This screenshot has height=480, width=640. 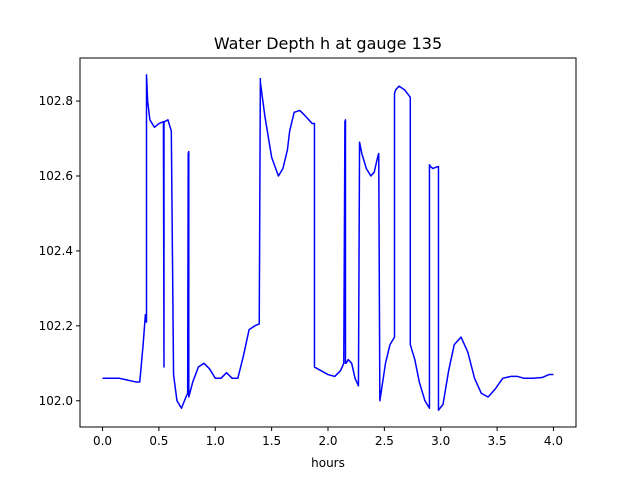 What do you see at coordinates (56, 176) in the screenshot?
I see `y-tick-label: 102.6` at bounding box center [56, 176].